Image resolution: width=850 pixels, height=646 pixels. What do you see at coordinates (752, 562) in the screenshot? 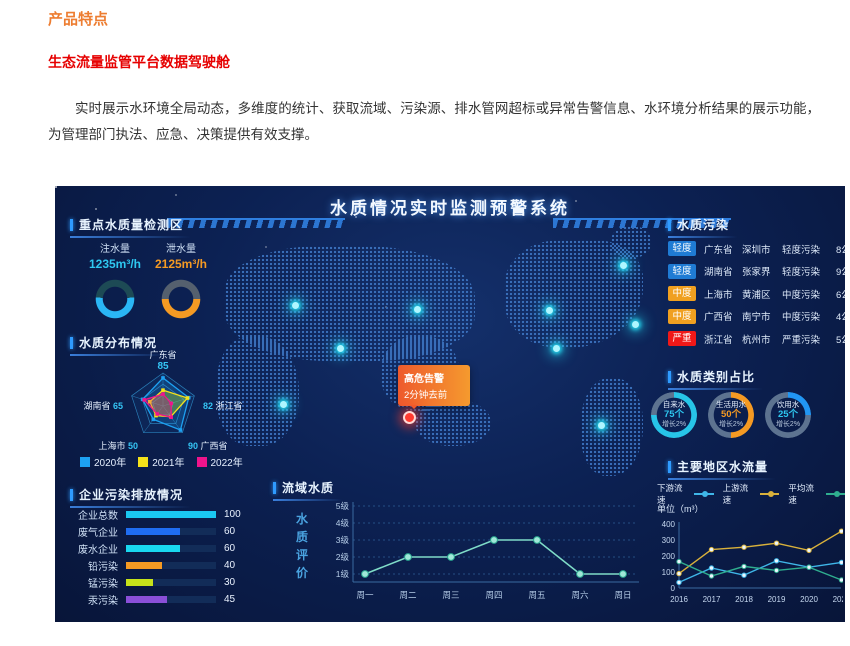
I see `region-flow-line-chart: 400 300 200 100 0 2016 2017 2018 2019 2020 2021` at bounding box center [752, 562].